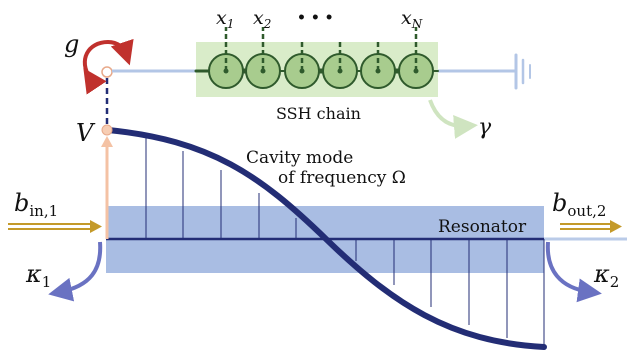 This screenshot has width=627, height=352. Describe the element at coordinates (315, 18) in the screenshot. I see `site-ellipsis: • • •` at that location.